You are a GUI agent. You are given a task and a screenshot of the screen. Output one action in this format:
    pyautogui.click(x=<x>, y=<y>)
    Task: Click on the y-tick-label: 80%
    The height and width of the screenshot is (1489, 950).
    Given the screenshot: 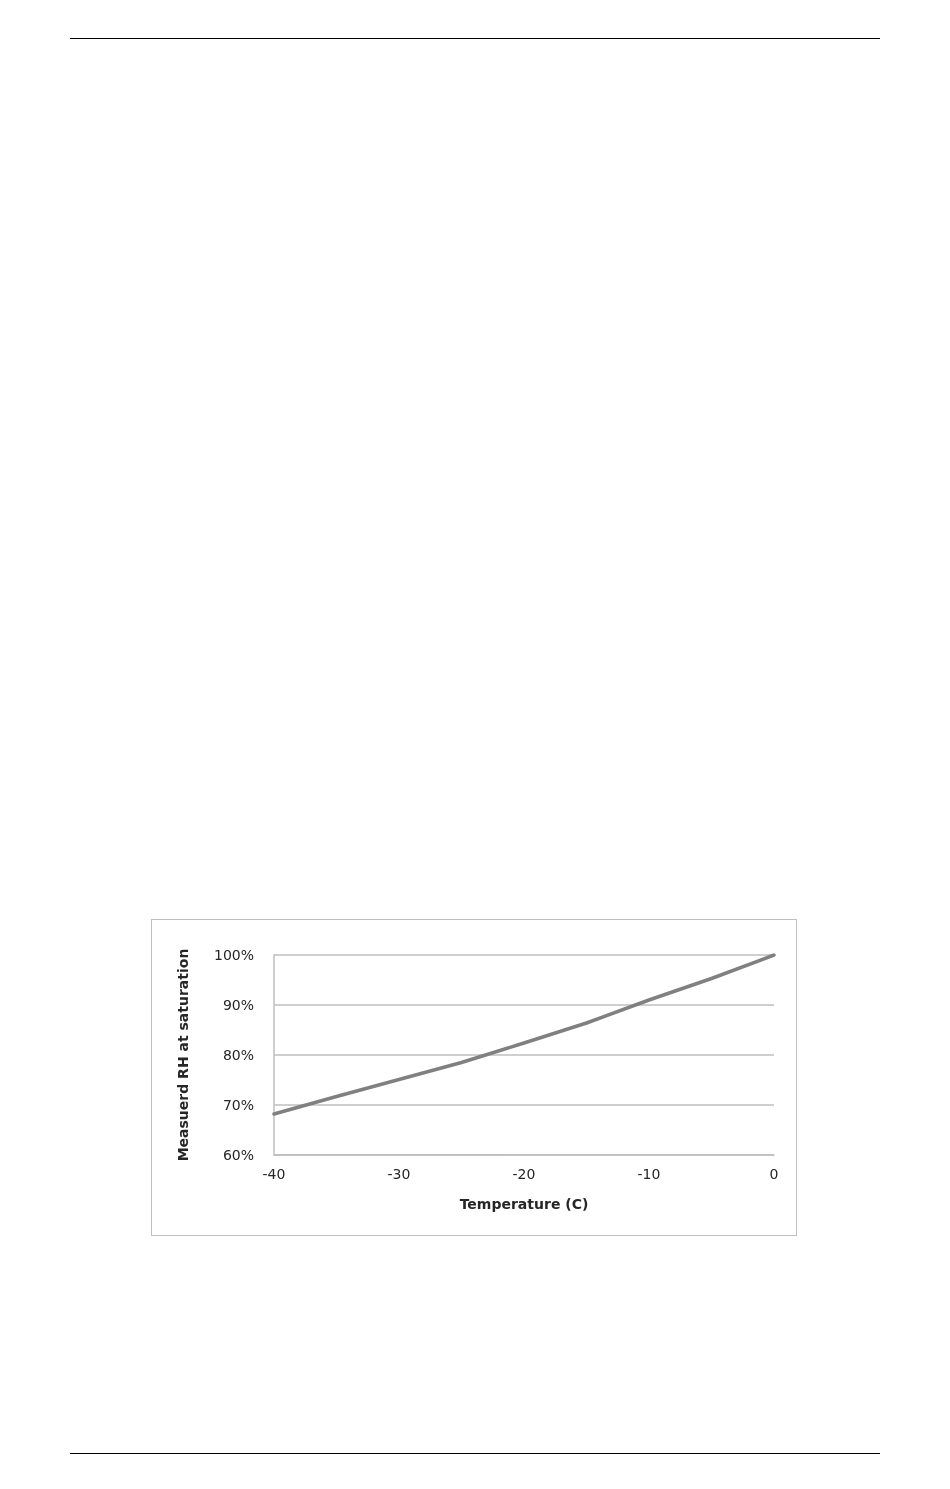 What is the action you would take?
    pyautogui.click(x=238, y=1055)
    